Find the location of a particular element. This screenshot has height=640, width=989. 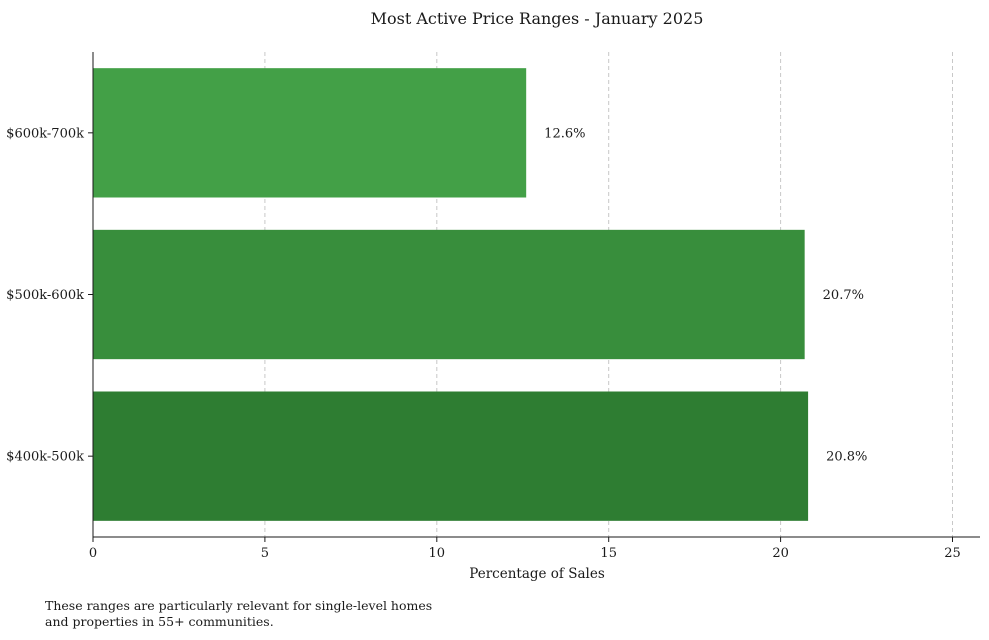

category-label: $500k-600k is located at coordinates (45, 295).